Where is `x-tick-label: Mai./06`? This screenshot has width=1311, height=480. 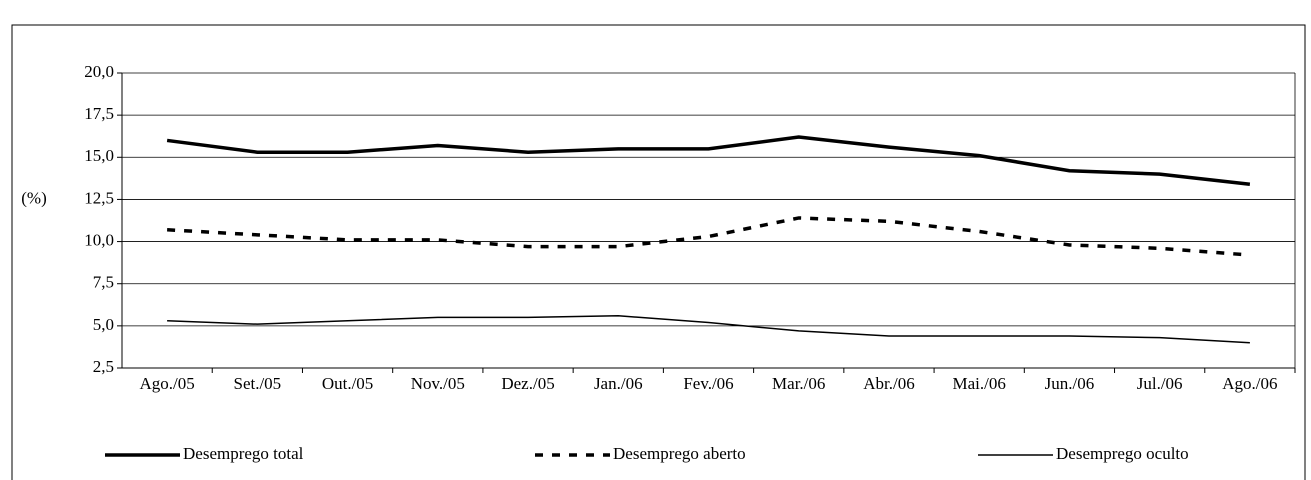 x-tick-label: Mai./06 is located at coordinates (979, 383).